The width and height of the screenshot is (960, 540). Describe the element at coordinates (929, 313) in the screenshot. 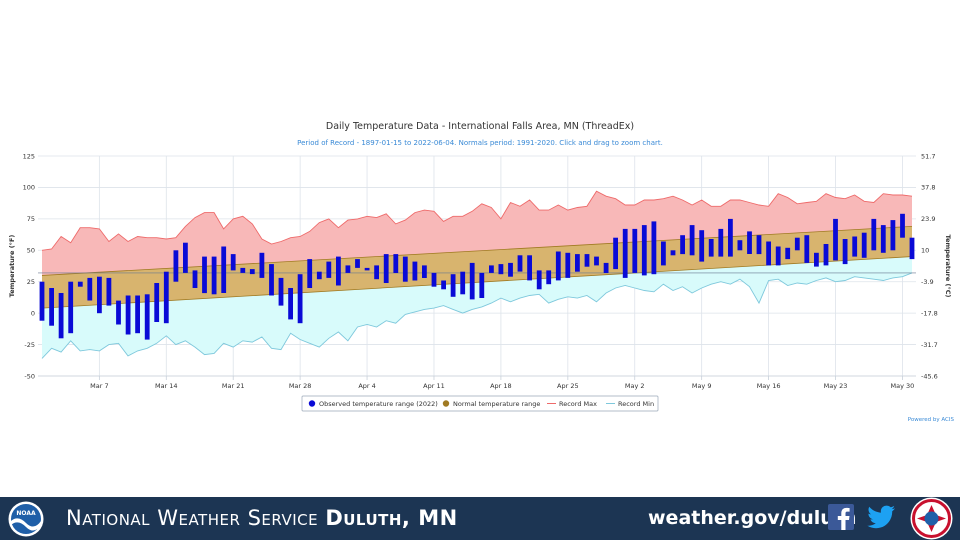

I see `y-tick-label-right: -17.8` at that location.